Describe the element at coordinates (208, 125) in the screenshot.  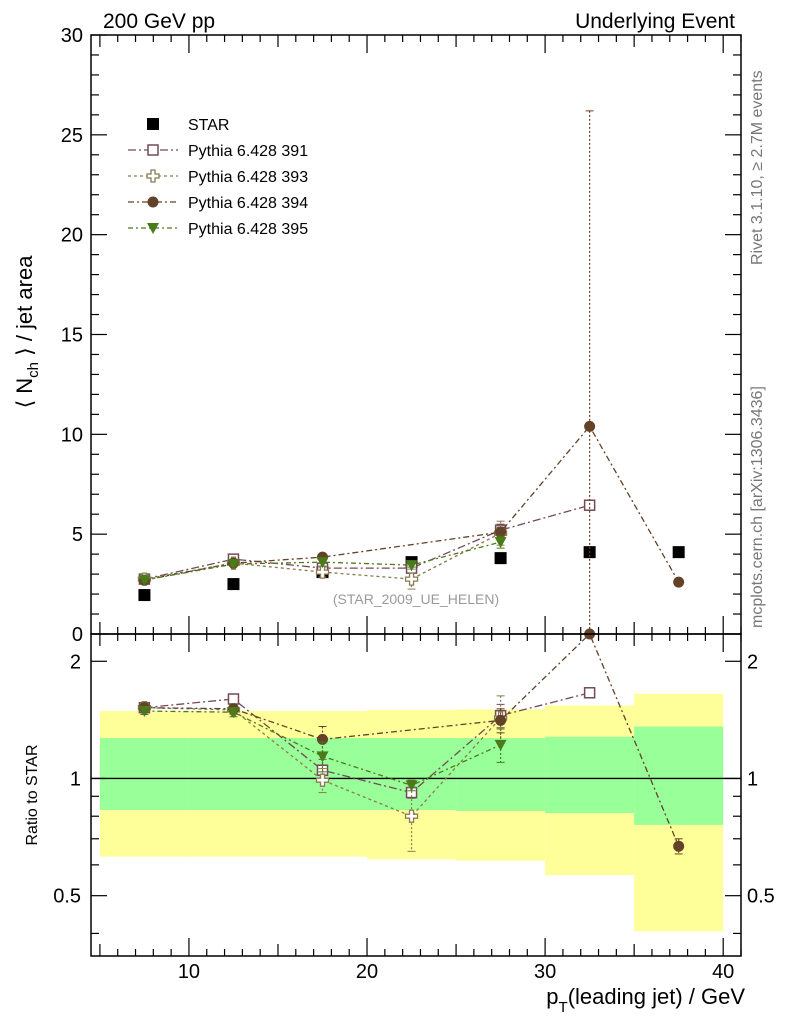
I see `legend-label: STAR` at that location.